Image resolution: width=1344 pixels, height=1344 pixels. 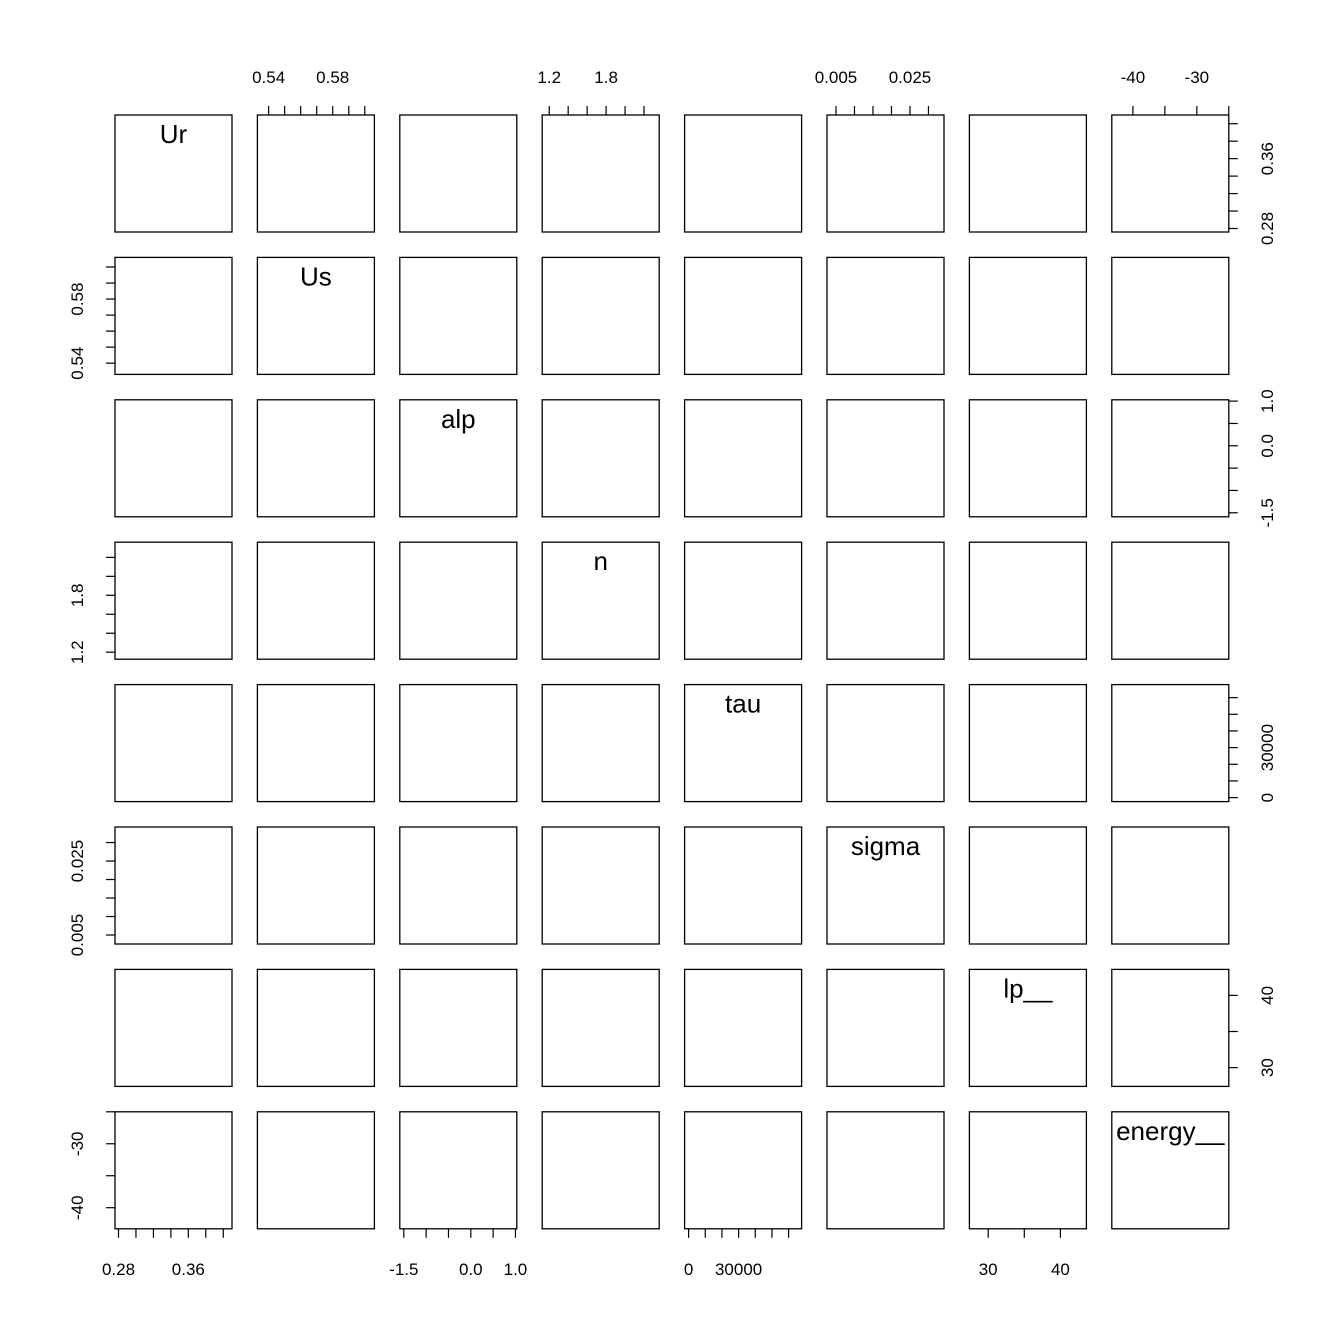 What do you see at coordinates (77, 1207) in the screenshot?
I see `y-tick-label: -40` at bounding box center [77, 1207].